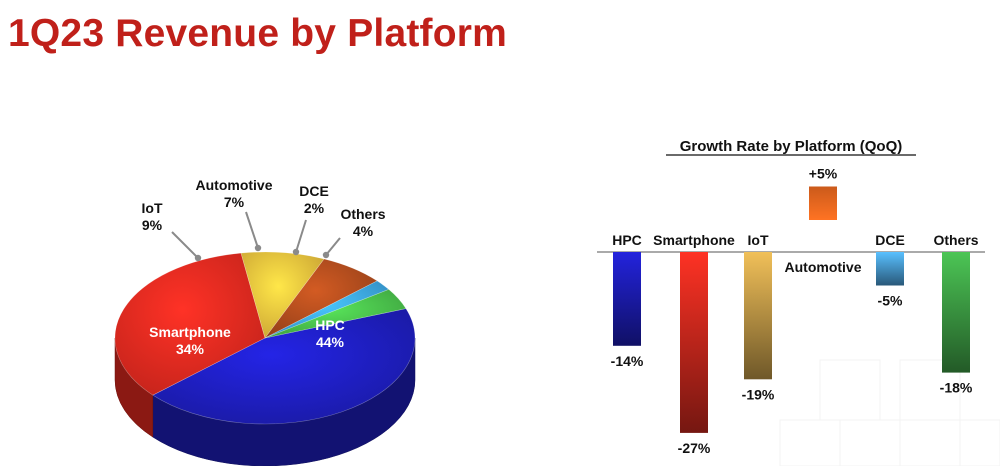 This screenshot has height=466, width=1000. I want to click on pie-value-label-others: 4%, so click(363, 231).